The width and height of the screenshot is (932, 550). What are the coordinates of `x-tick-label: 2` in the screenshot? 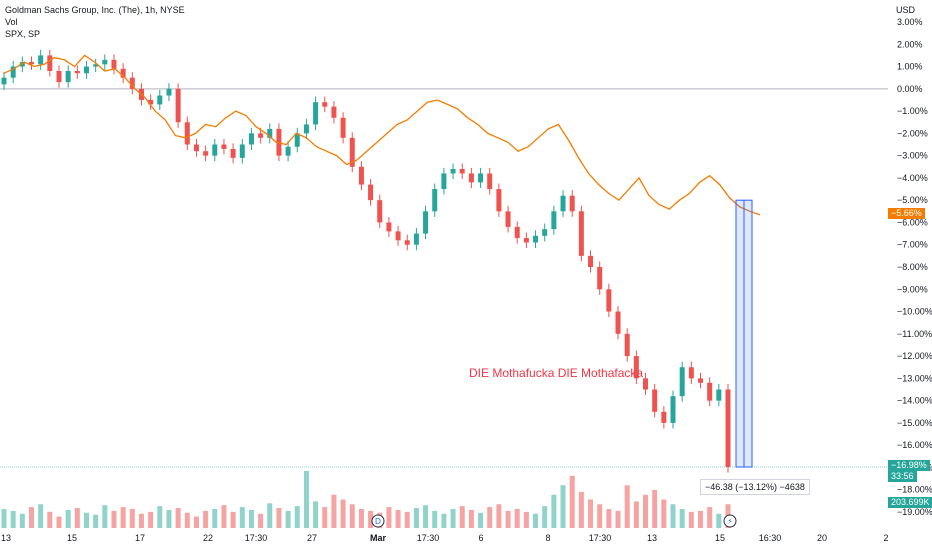 It's located at (885, 538).